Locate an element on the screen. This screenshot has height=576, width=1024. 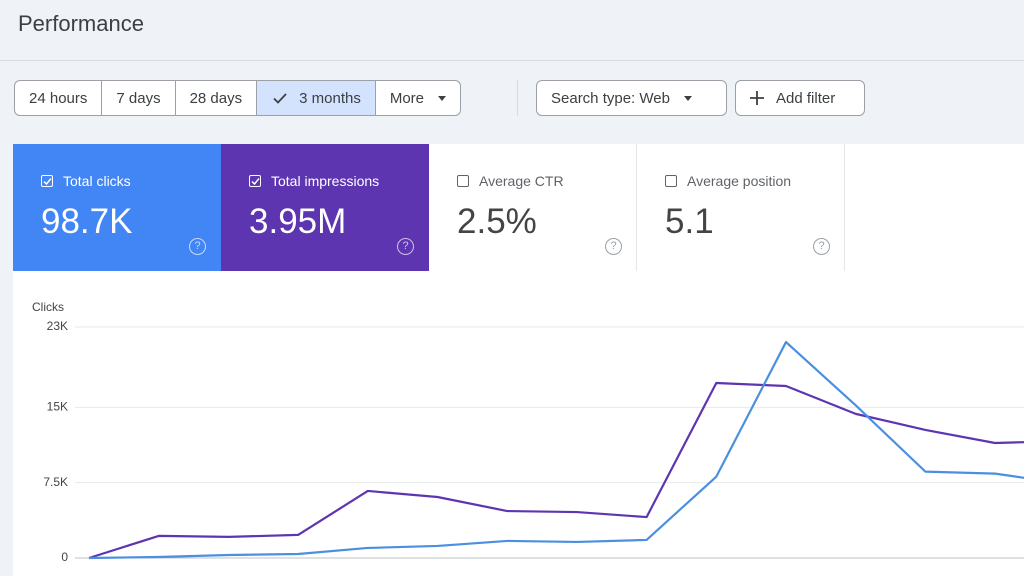
metric-label: Average position is located at coordinates (739, 181).